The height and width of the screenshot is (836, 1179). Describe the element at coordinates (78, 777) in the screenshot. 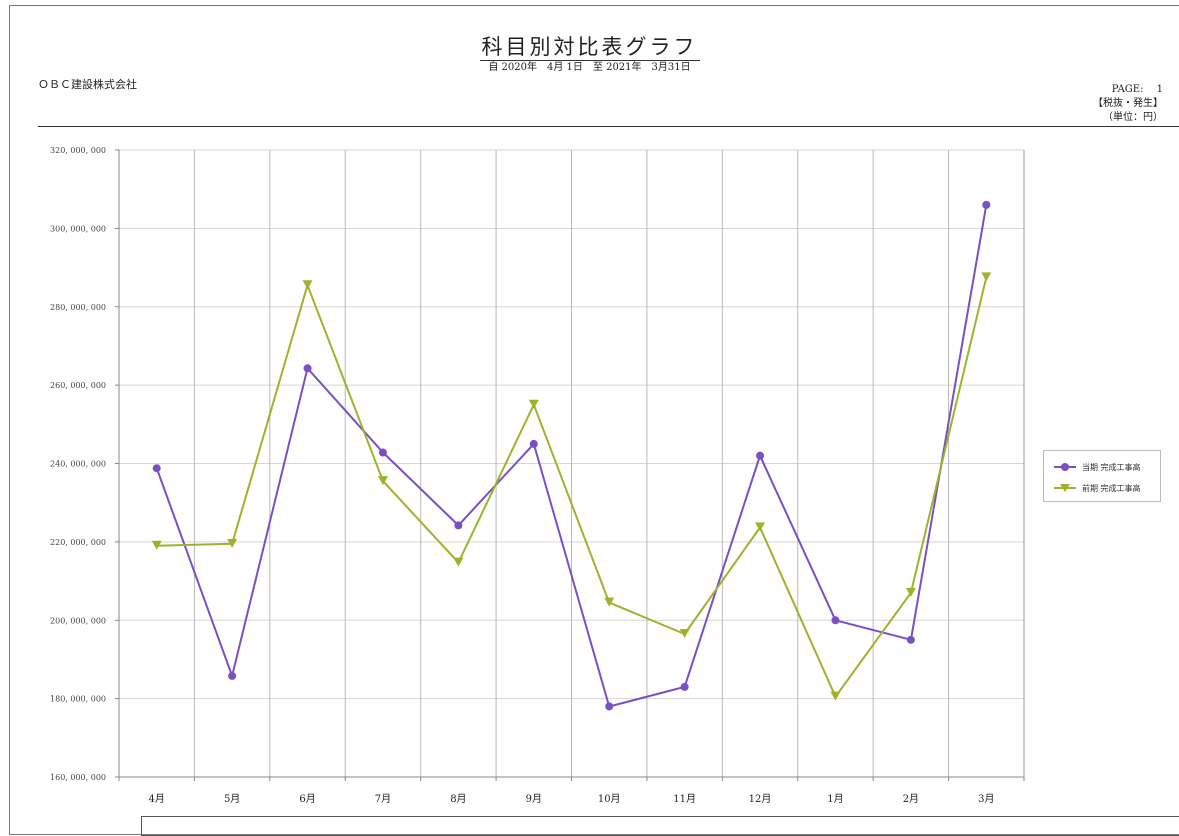

I see `y-tick-label: 160, 000, 000` at that location.